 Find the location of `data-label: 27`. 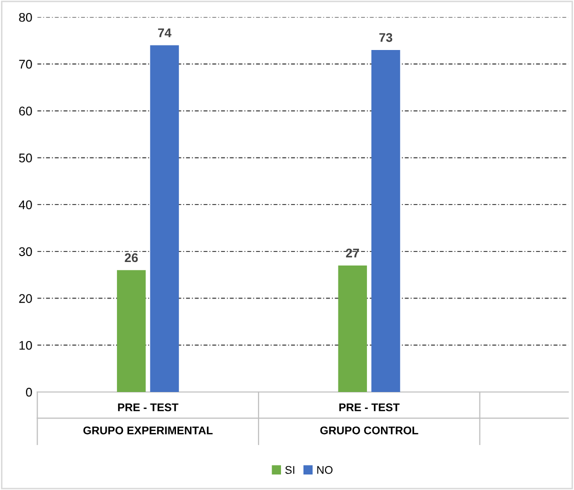

data-label: 27 is located at coordinates (352, 253).